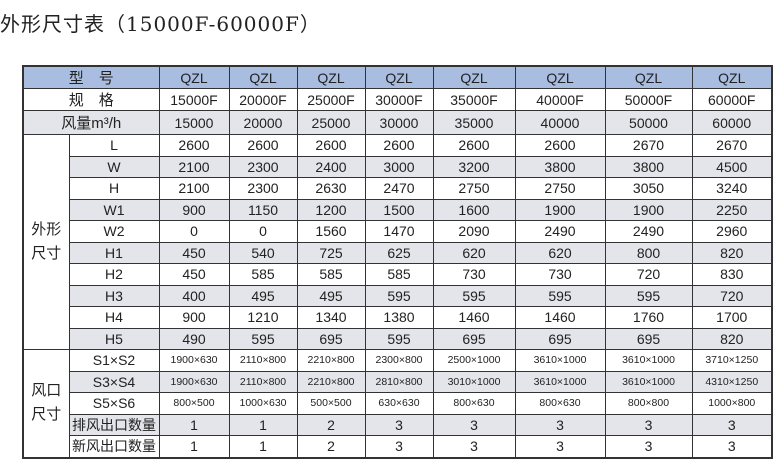 The height and width of the screenshot is (469, 775). I want to click on airflow-cell: 50000, so click(648, 122).